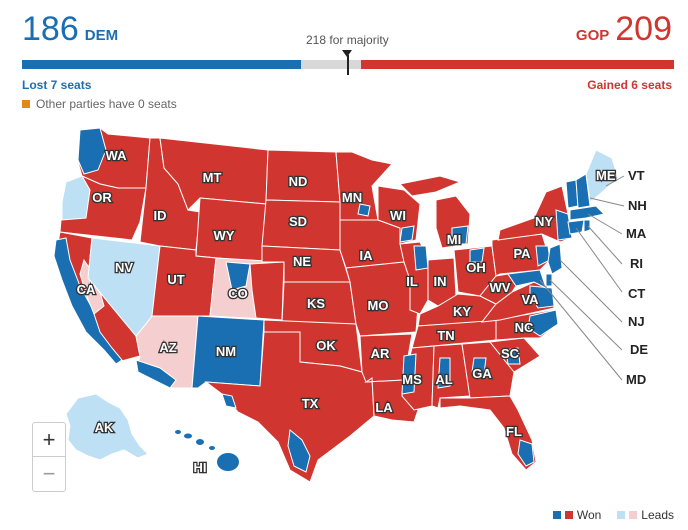 This screenshot has width=688, height=530. Describe the element at coordinates (621, 515) in the screenshot. I see `legend-dem-leads-swatch` at that location.